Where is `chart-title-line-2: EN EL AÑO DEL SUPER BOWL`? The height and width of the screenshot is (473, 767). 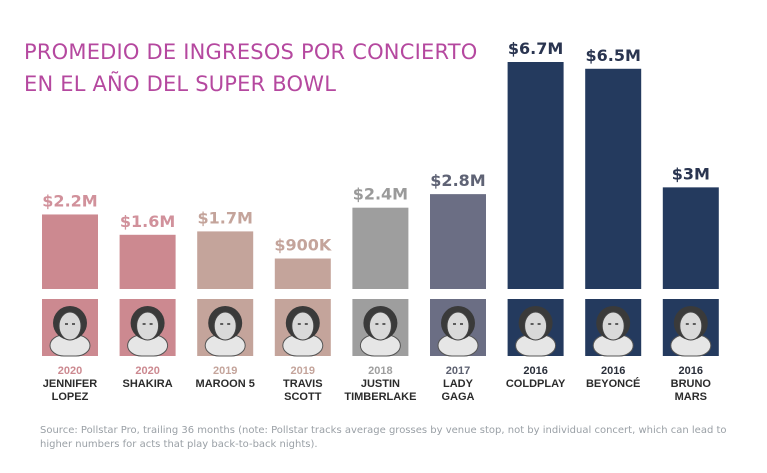
chart-title-line-2: EN EL AÑO DEL SUPER BOWL is located at coordinates (180, 84).